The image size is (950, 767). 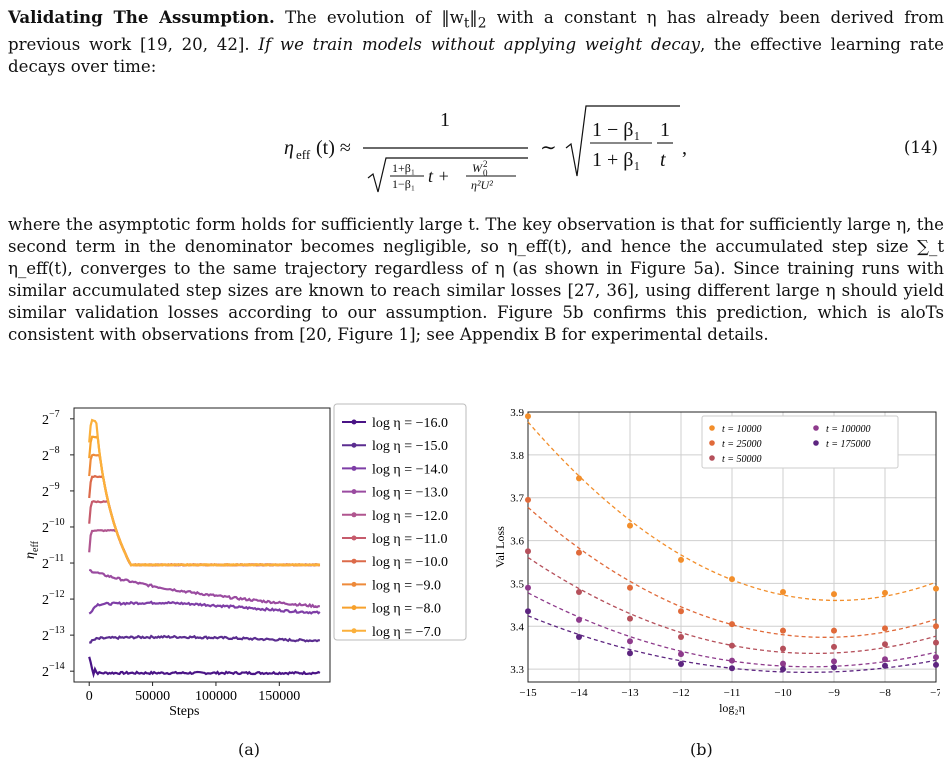 I want to click on eq-den-w-den: η²U², so click(x=482, y=185).